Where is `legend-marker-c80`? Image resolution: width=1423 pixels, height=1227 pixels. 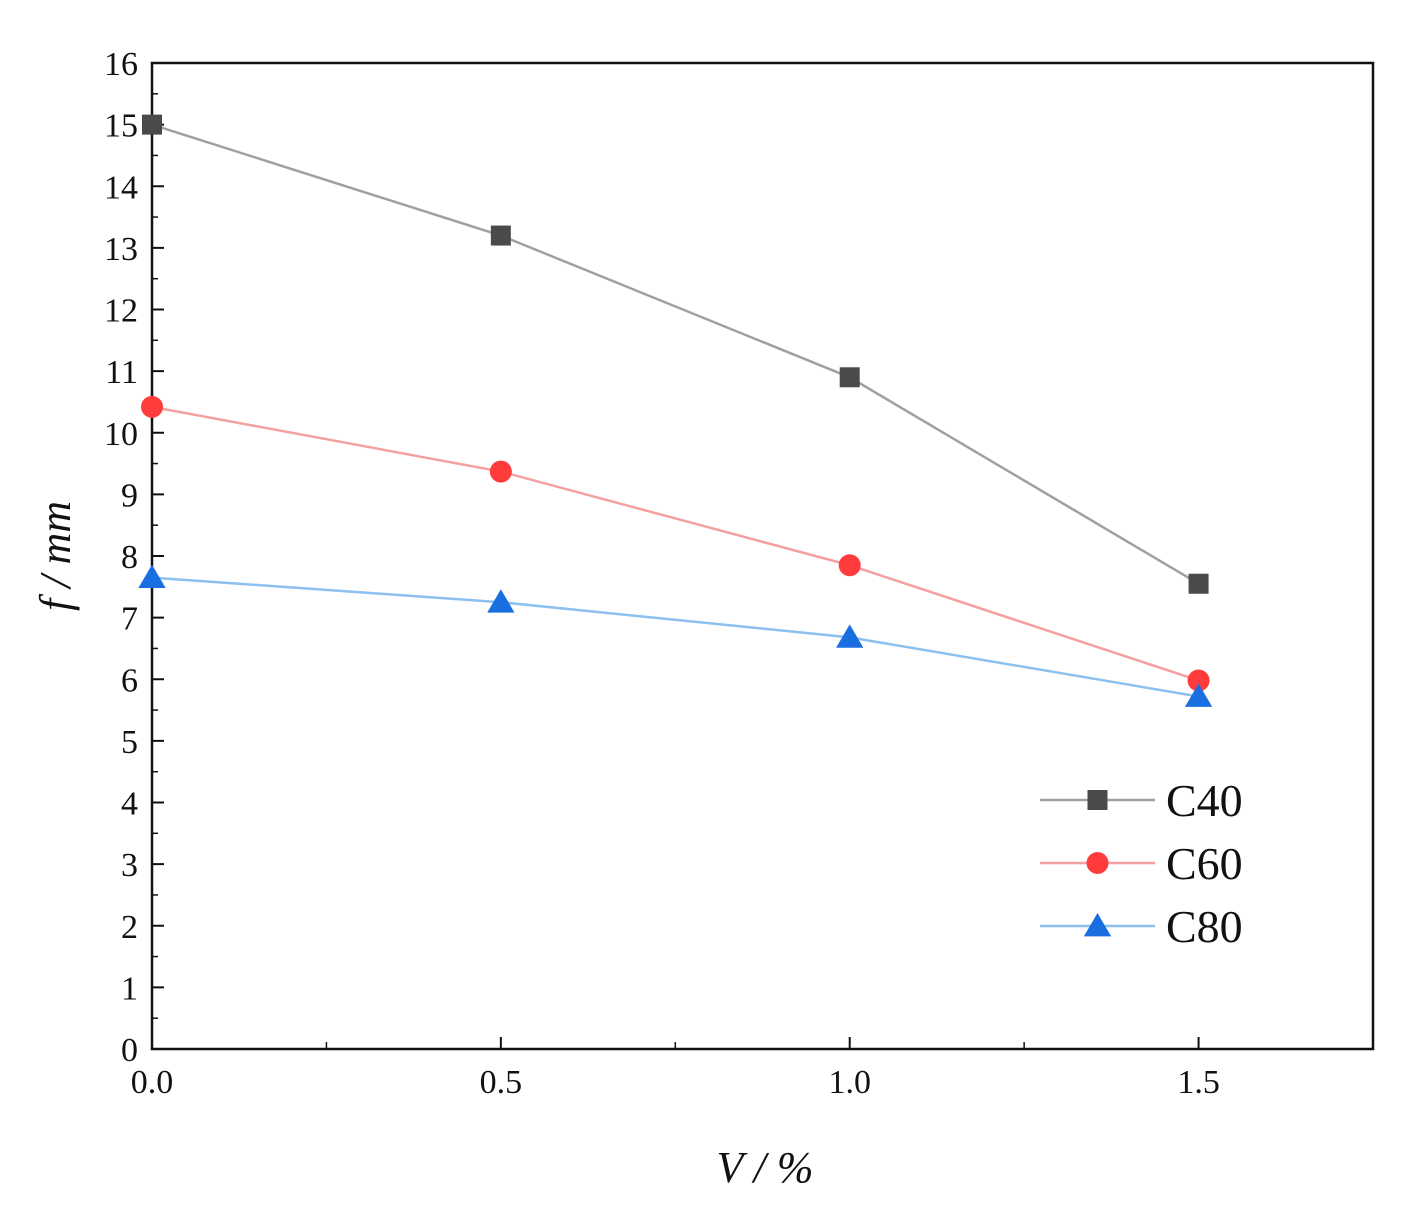 legend-marker-c80 is located at coordinates (1097, 925).